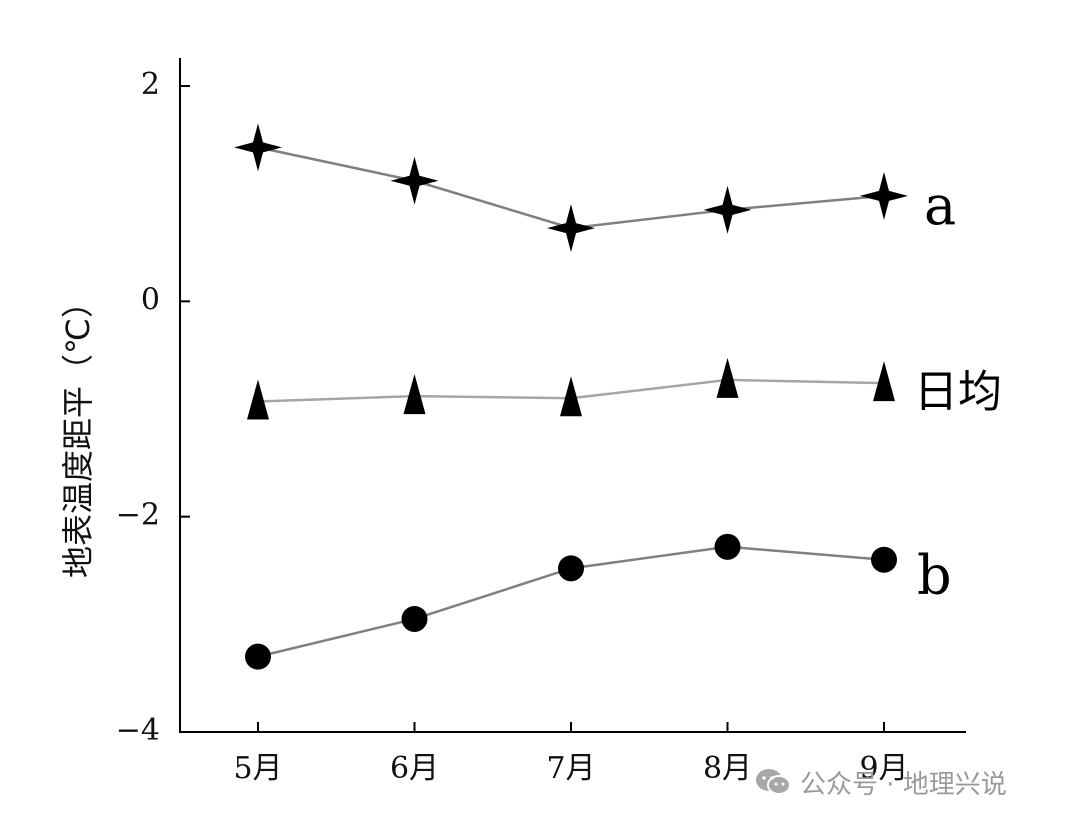 This screenshot has width=1080, height=827. Describe the element at coordinates (138, 515) in the screenshot. I see `y-tick-label: −2` at that location.